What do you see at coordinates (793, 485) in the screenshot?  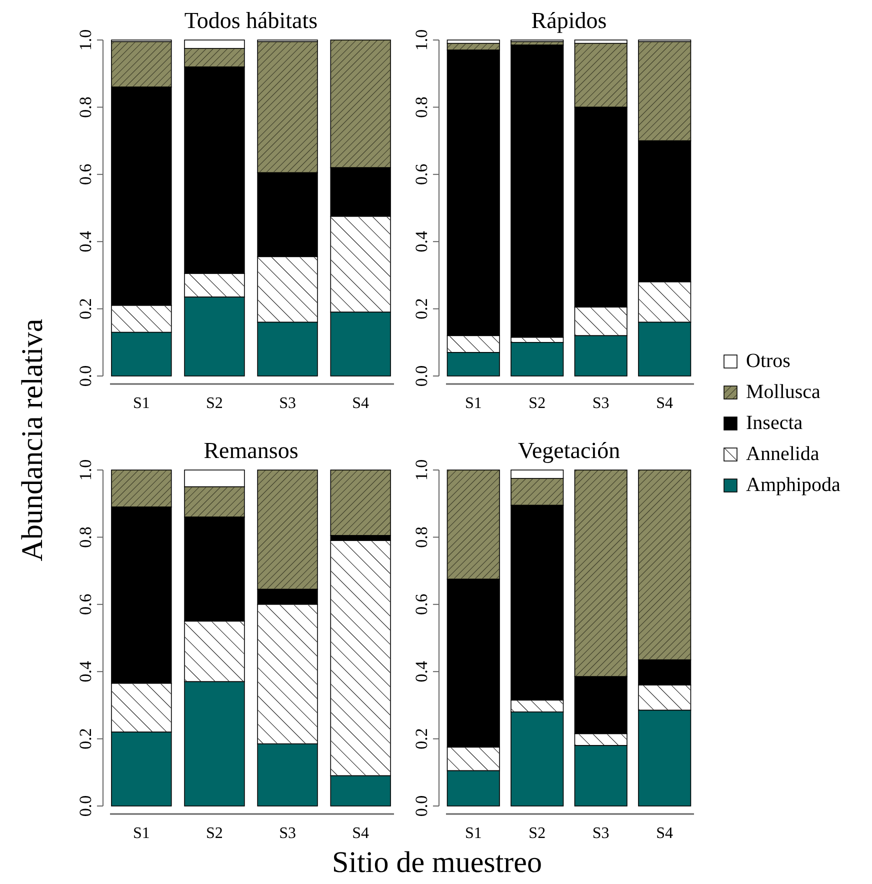 I see `legend-label: Amphipoda` at bounding box center [793, 485].